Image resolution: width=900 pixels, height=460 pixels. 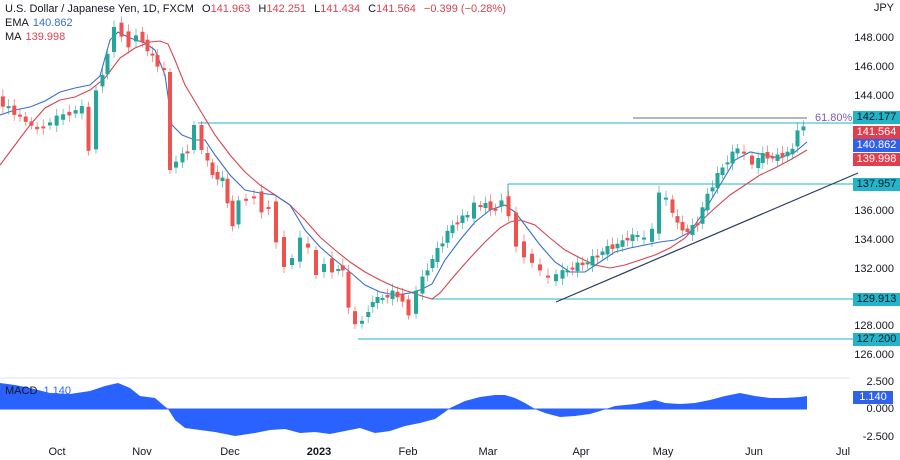 What do you see at coordinates (35, 37) in the screenshot?
I see `ma-legend: MA 139.998` at bounding box center [35, 37].